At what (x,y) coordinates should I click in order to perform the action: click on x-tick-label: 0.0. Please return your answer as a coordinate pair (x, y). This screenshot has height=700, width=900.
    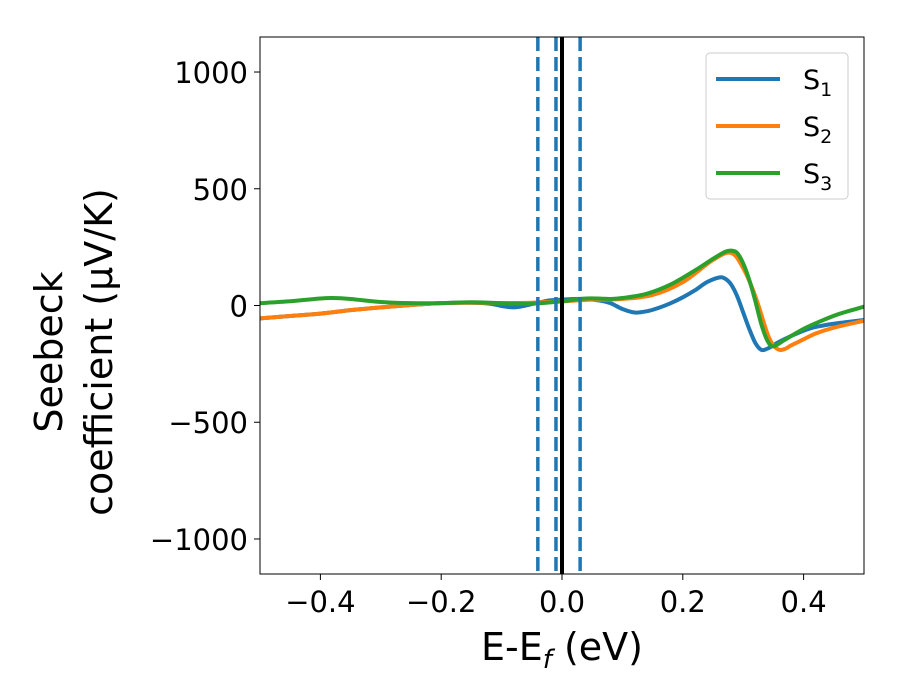
    Looking at the image, I should click on (562, 602).